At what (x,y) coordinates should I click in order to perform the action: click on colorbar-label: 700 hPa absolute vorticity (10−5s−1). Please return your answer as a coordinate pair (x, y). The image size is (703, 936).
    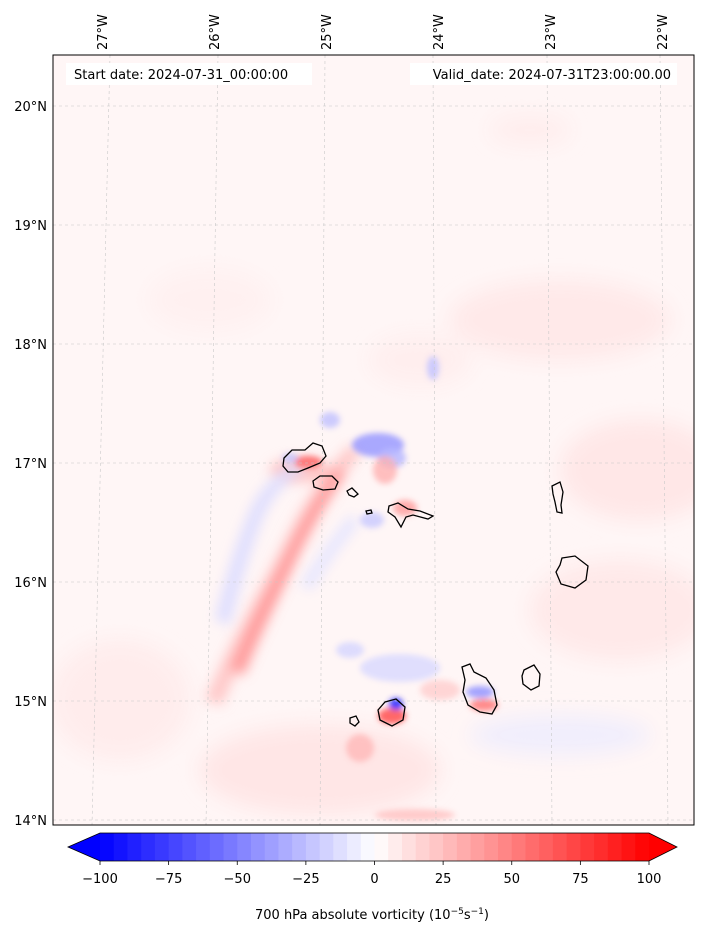
    Looking at the image, I should click on (372, 915).